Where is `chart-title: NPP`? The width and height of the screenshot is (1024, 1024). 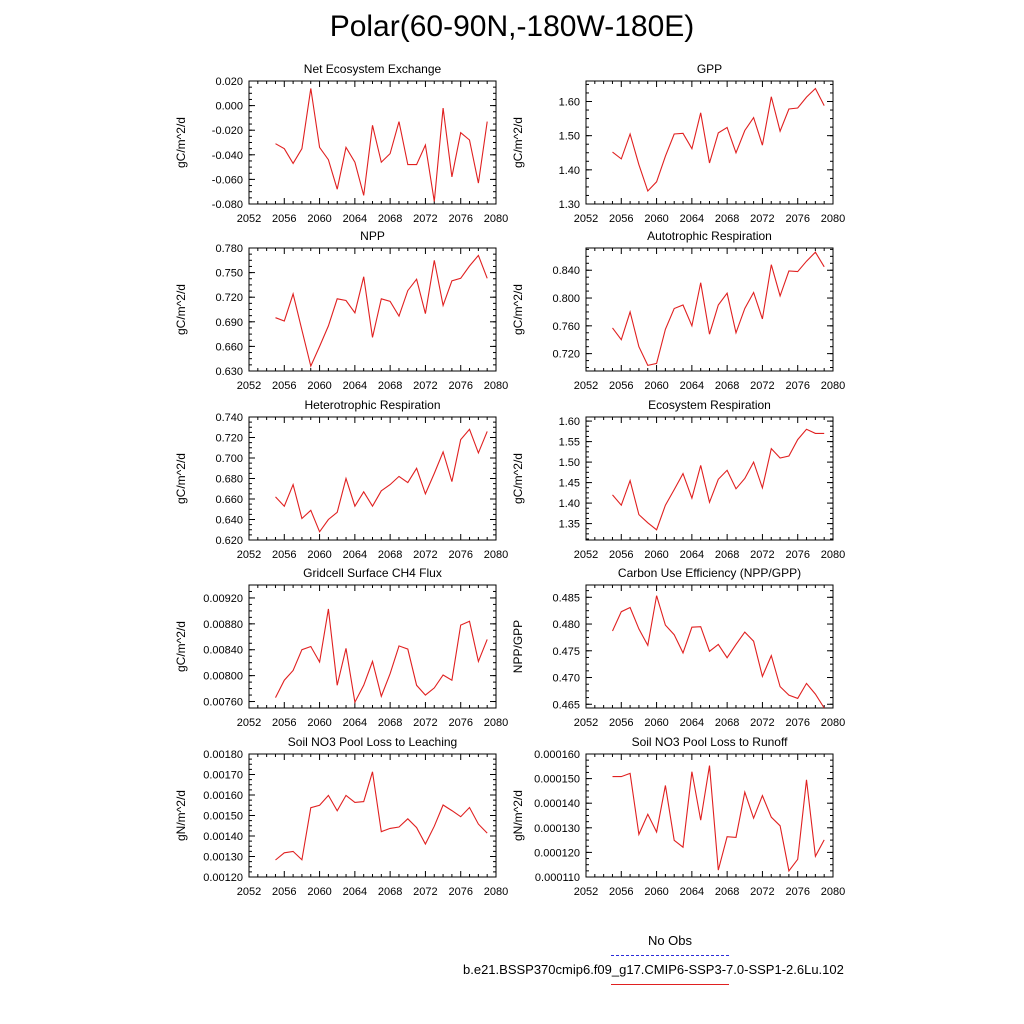 chart-title: NPP is located at coordinates (372, 236).